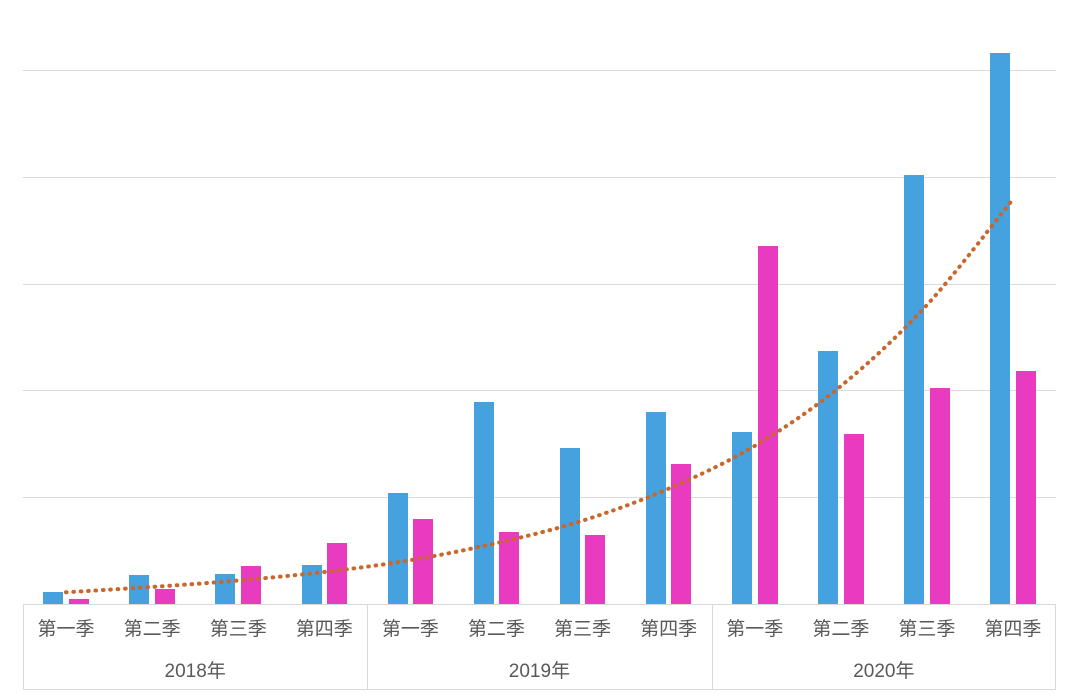  I want to click on bar-pink-bars-2018-q3, so click(251, 584).